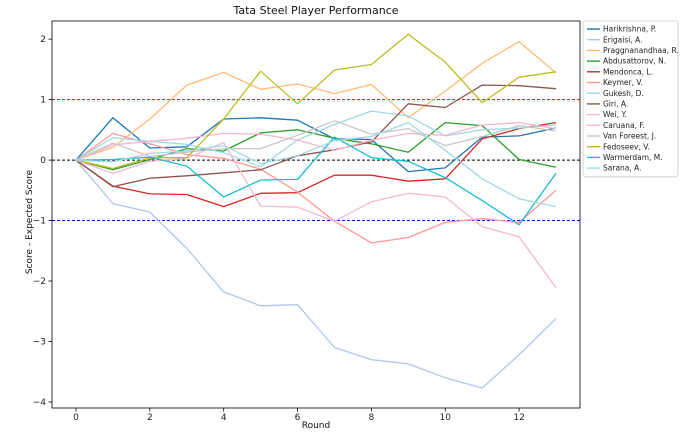 This screenshot has height=435, width=680. What do you see at coordinates (624, 125) in the screenshot?
I see `legend-label-9: Caruana, F.` at bounding box center [624, 125].